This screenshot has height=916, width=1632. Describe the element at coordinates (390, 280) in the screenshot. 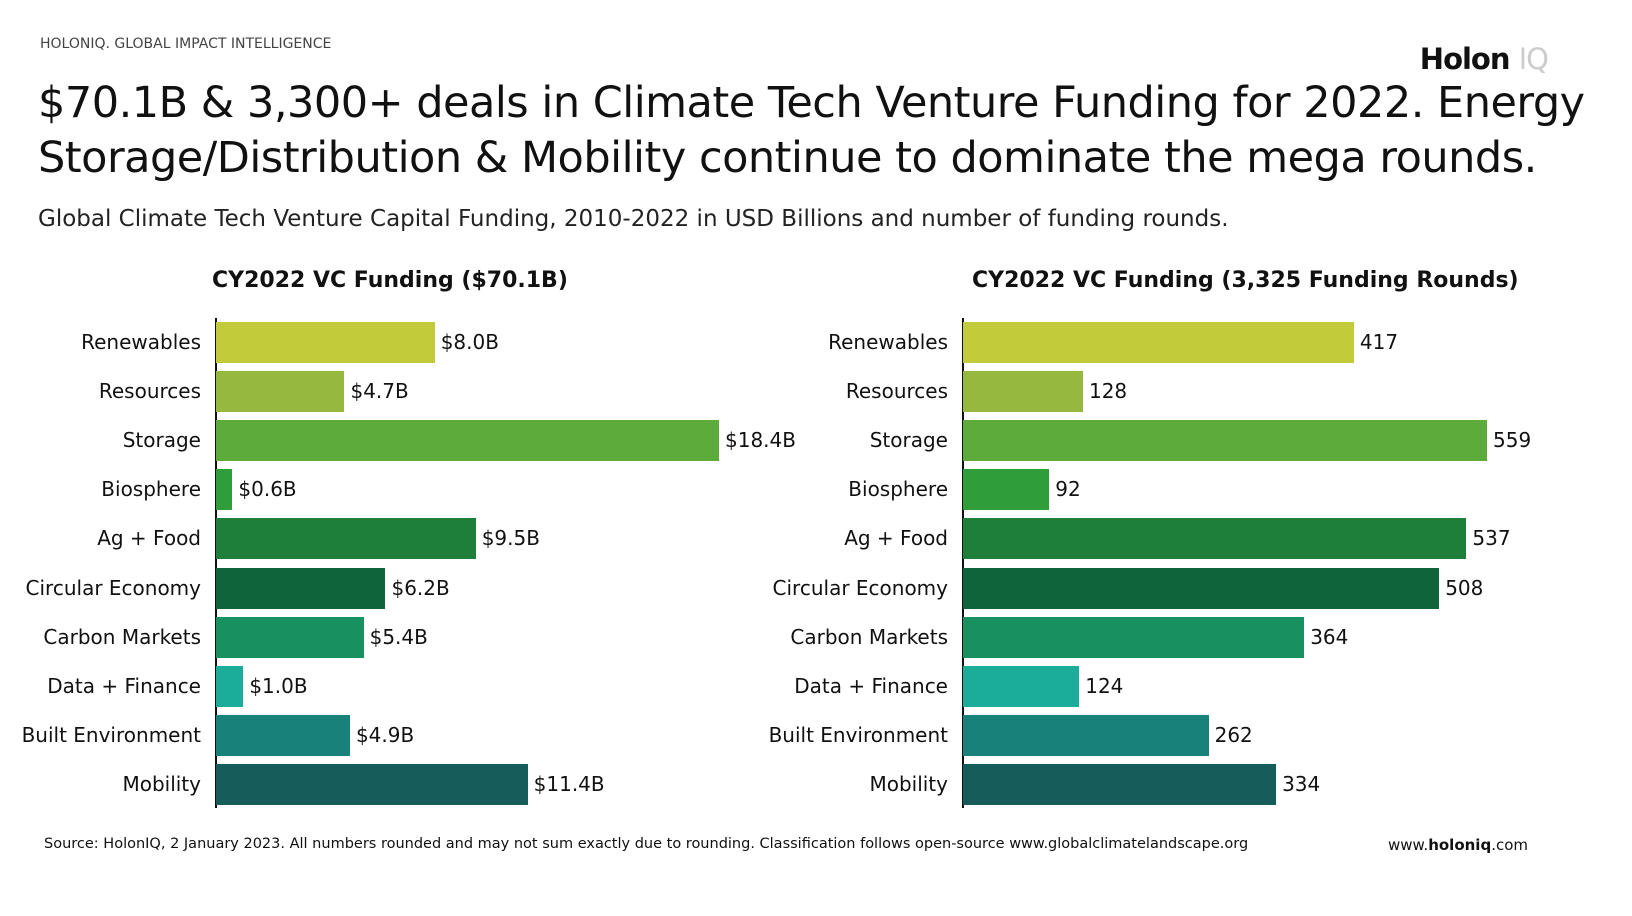

I see `chart-title-funding: CY2022 VC Funding ($70.1B)` at that location.